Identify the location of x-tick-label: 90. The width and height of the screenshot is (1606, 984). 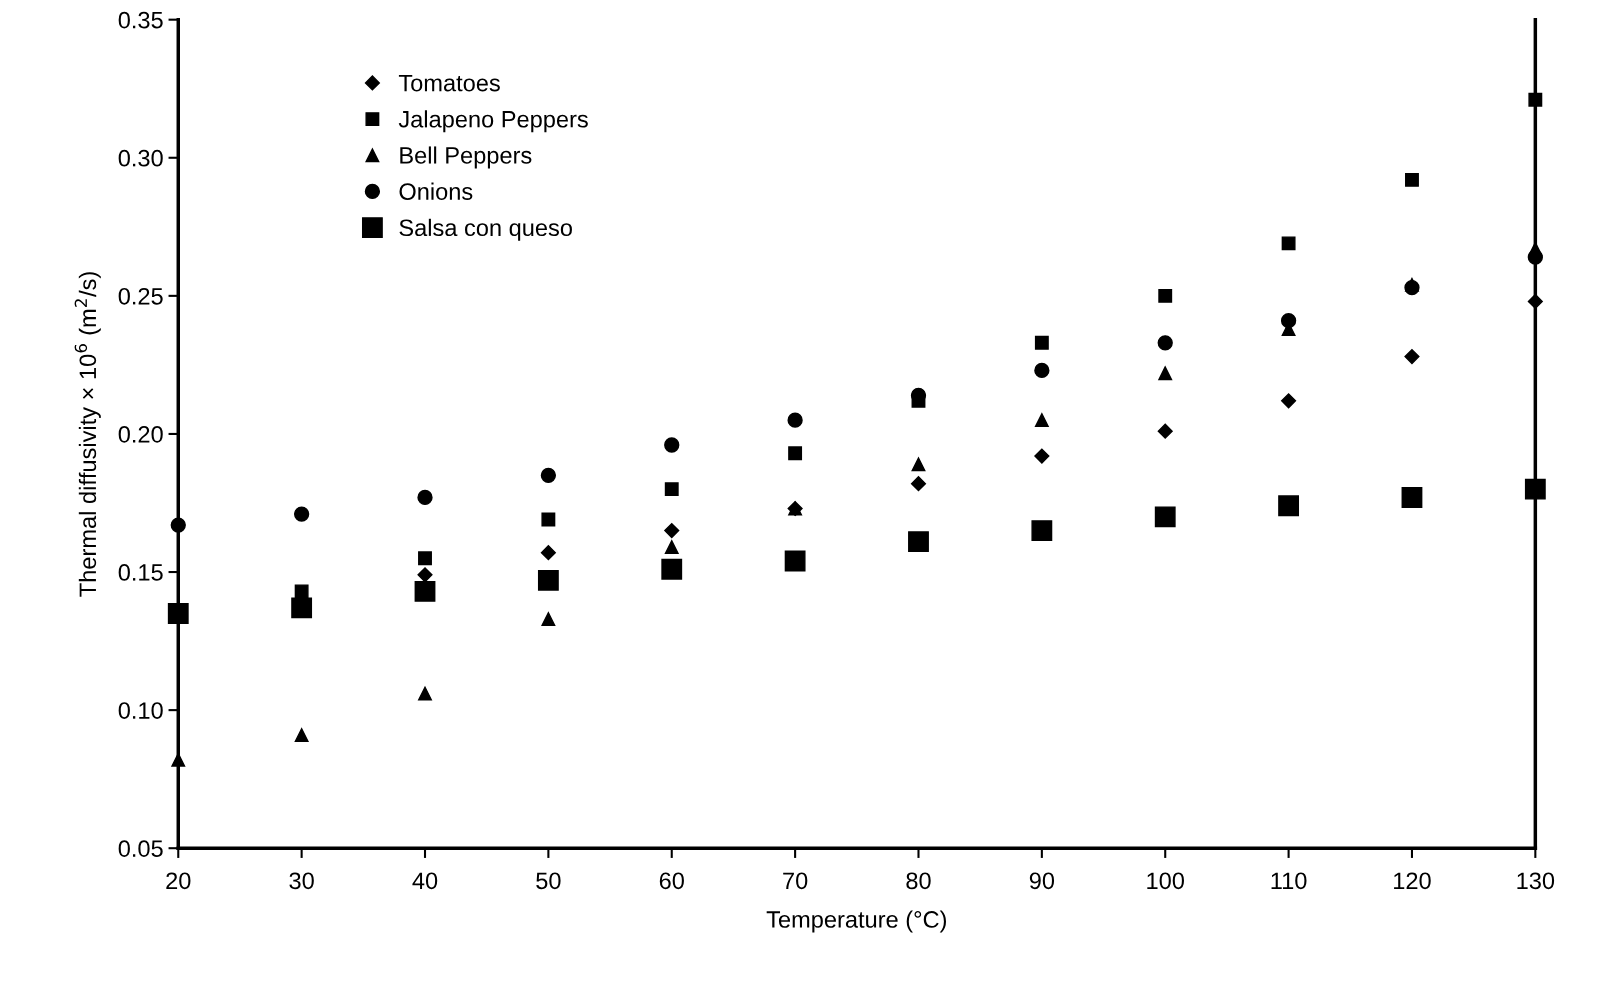
(1042, 881).